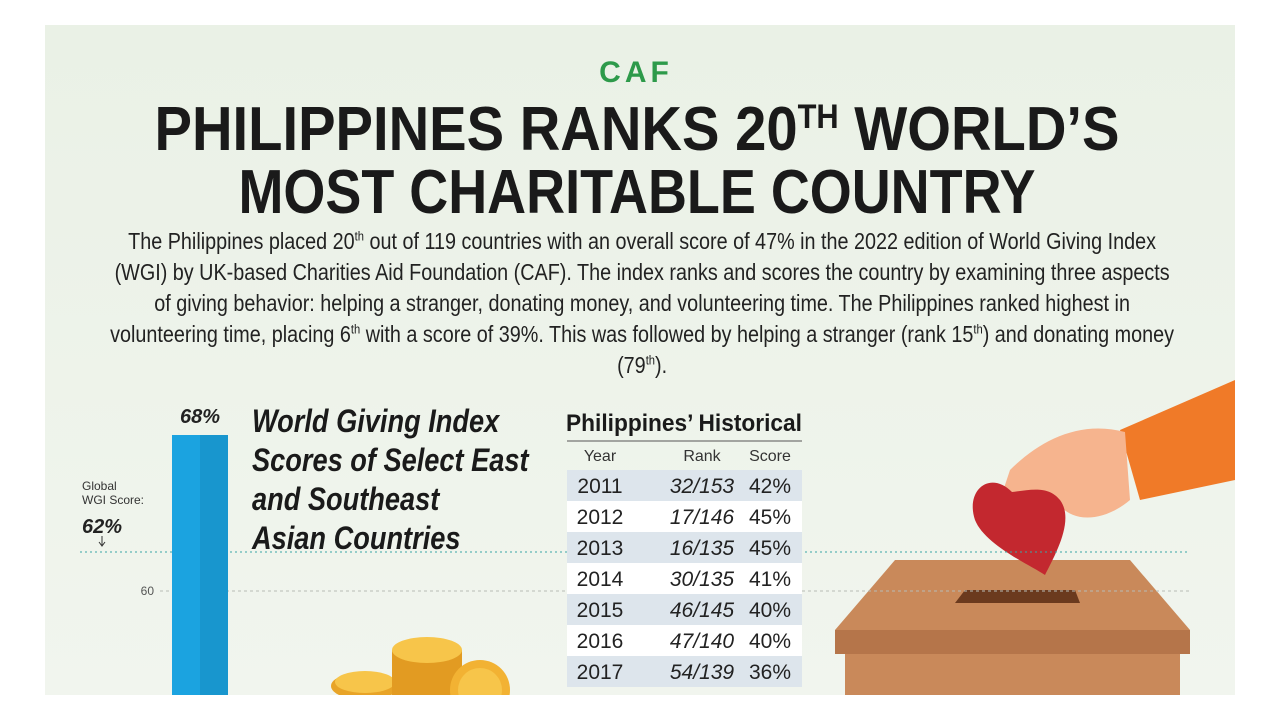  What do you see at coordinates (600, 456) in the screenshot?
I see `table-header: Year` at bounding box center [600, 456].